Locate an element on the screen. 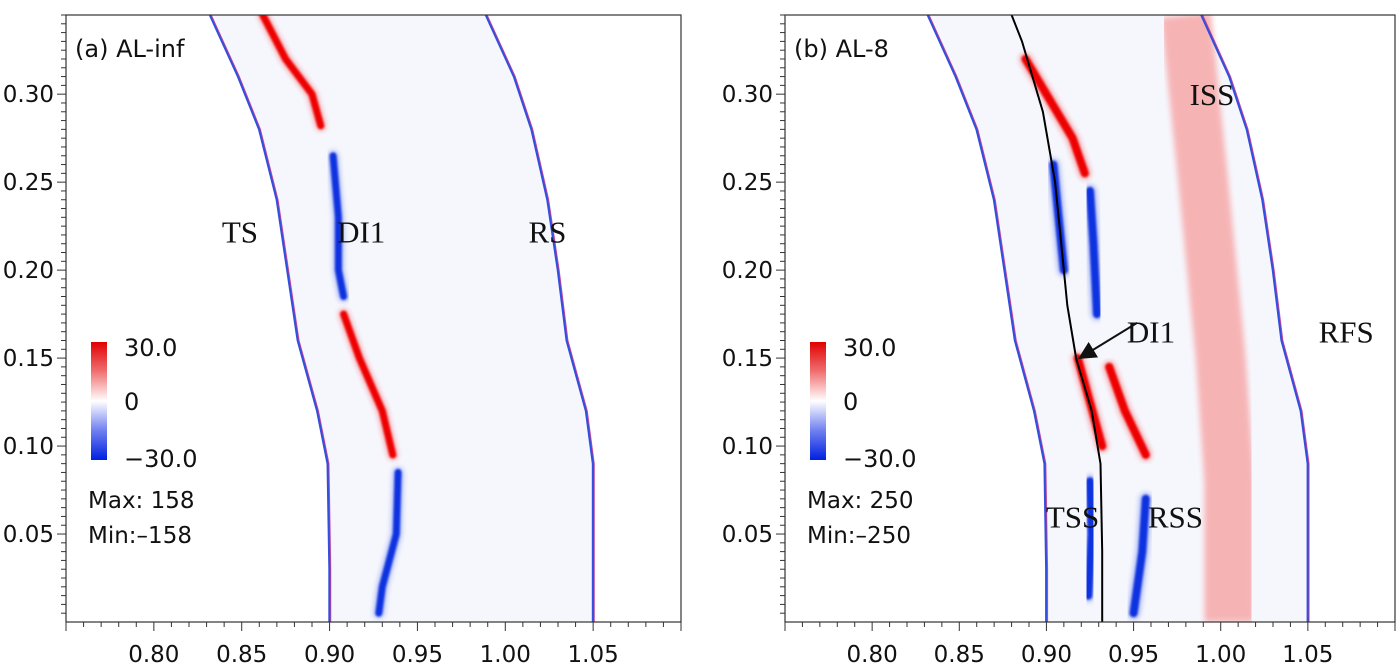 This screenshot has height=668, width=1400. shock-rfs is located at coordinates (1255, 318).